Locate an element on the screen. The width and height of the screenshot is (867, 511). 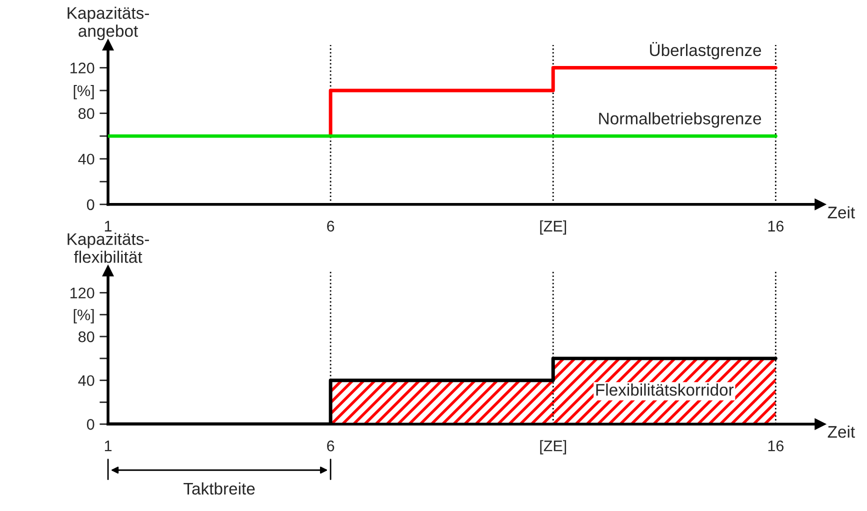
series-label: Normalbetriebsgrenze is located at coordinates (680, 120).